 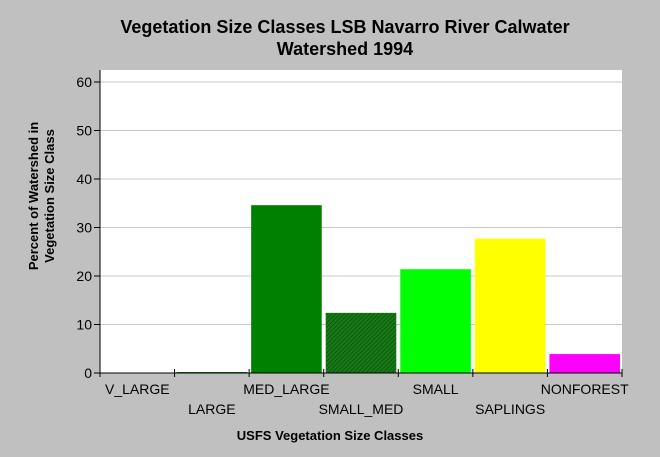 I want to click on y-tick-label: 10, so click(x=84, y=325).